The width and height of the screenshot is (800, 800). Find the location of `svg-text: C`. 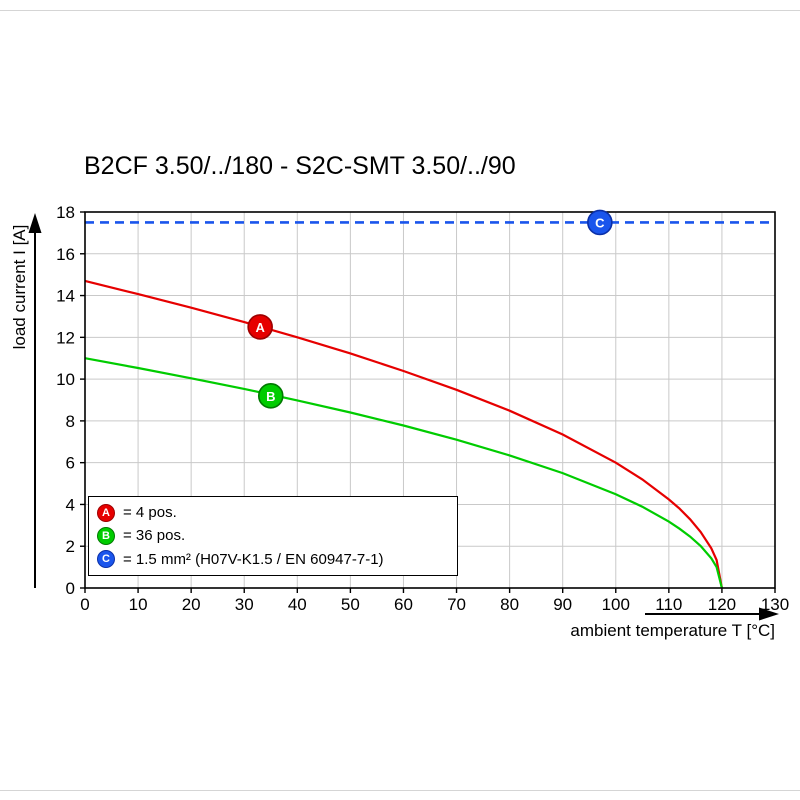

svg-text: C is located at coordinates (600, 222).